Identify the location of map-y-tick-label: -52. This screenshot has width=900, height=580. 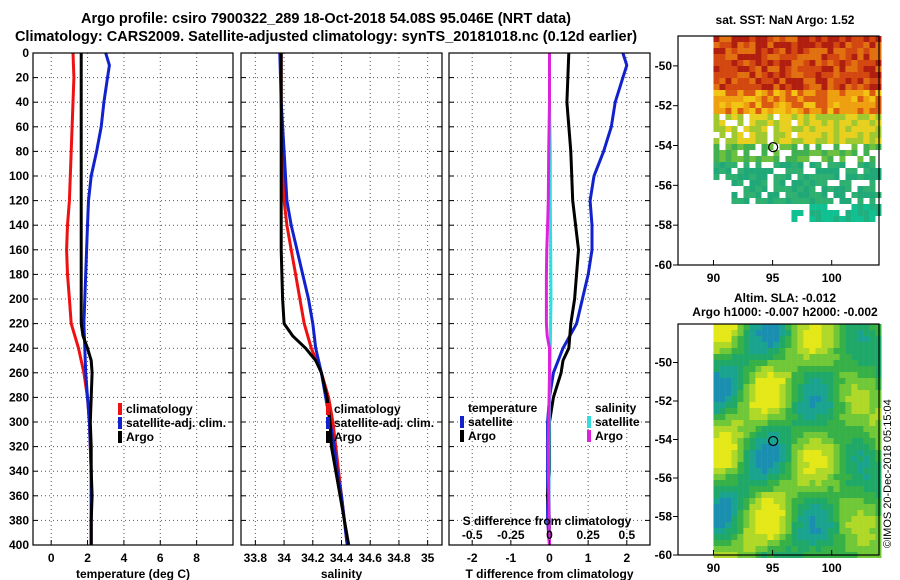
(664, 106).